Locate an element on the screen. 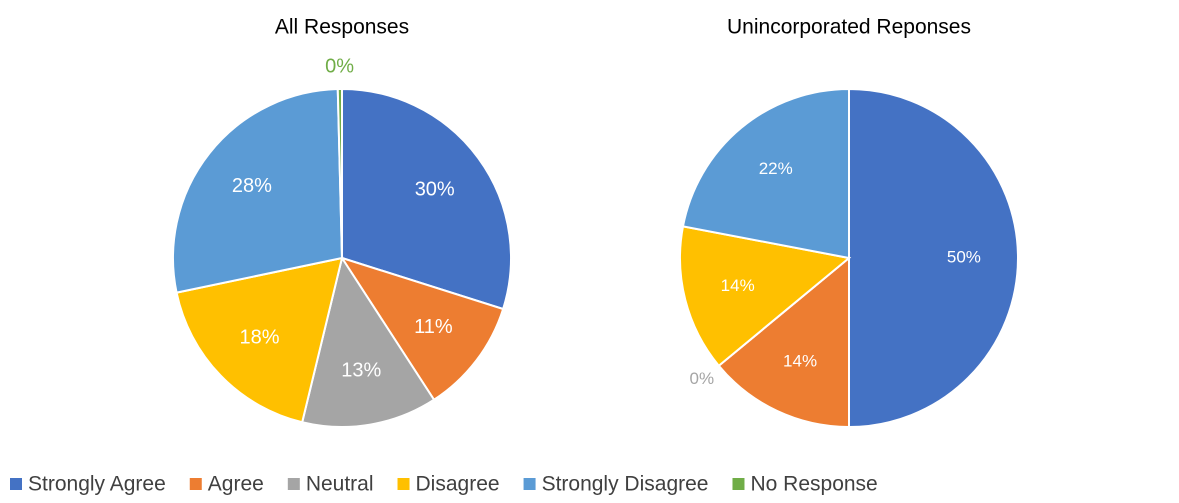 The height and width of the screenshot is (503, 1179). data-label: 28% is located at coordinates (252, 186).